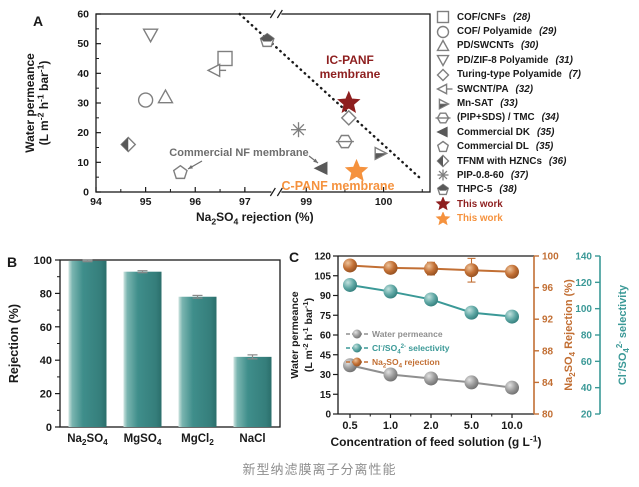 This screenshot has width=639, height=487. Describe the element at coordinates (536, 175) in the screenshot. I see `legend-item-pip-0-8-60: PIP-0.8-60 (37)` at that location.